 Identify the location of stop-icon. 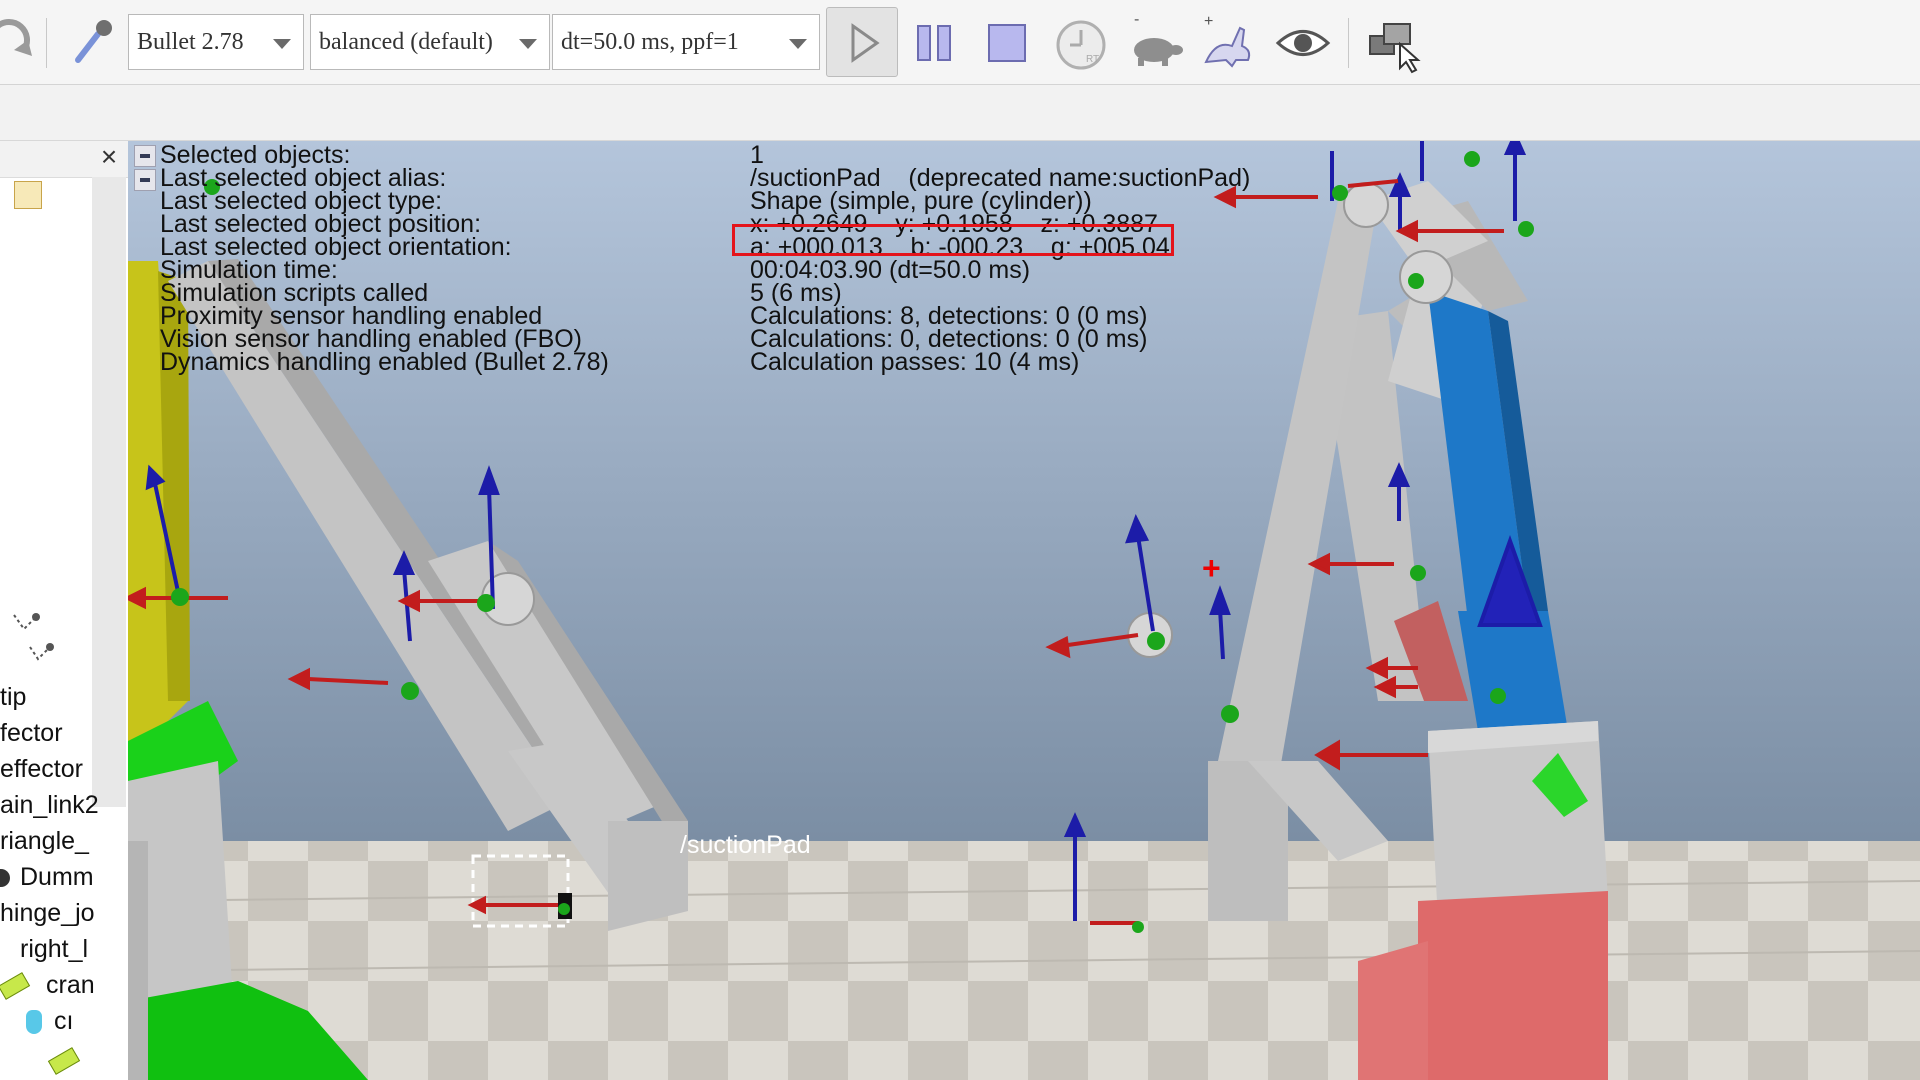
(1007, 43).